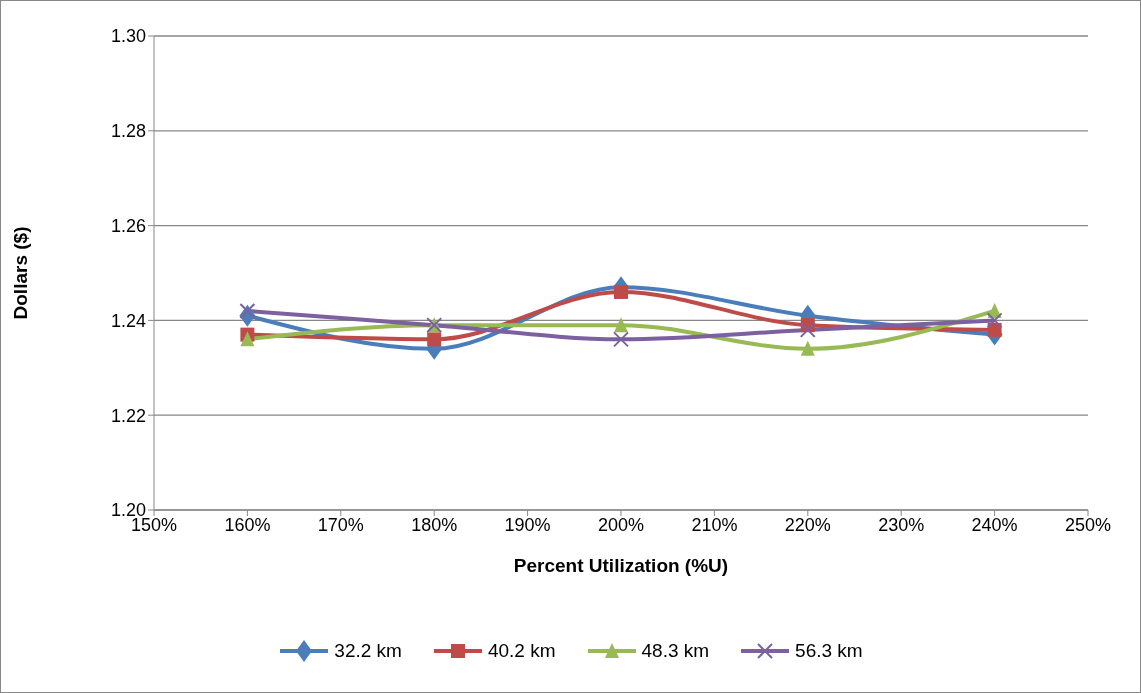  I want to click on y-tick-label: 1.26, so click(128, 225).